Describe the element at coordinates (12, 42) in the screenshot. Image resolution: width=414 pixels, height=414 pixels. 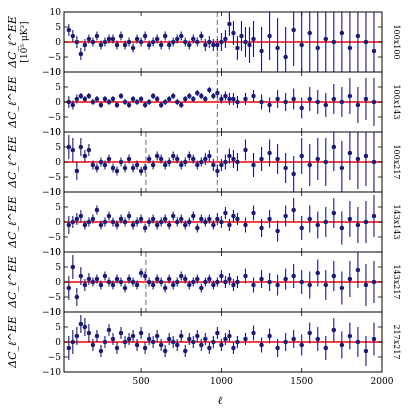
I see `y-axis-label: ΔC_ℓ^EE` at that location.